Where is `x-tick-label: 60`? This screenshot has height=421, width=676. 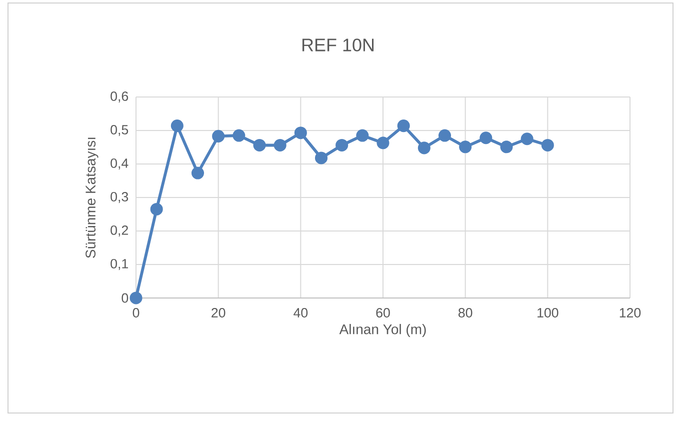
x-tick-label: 60 is located at coordinates (383, 313).